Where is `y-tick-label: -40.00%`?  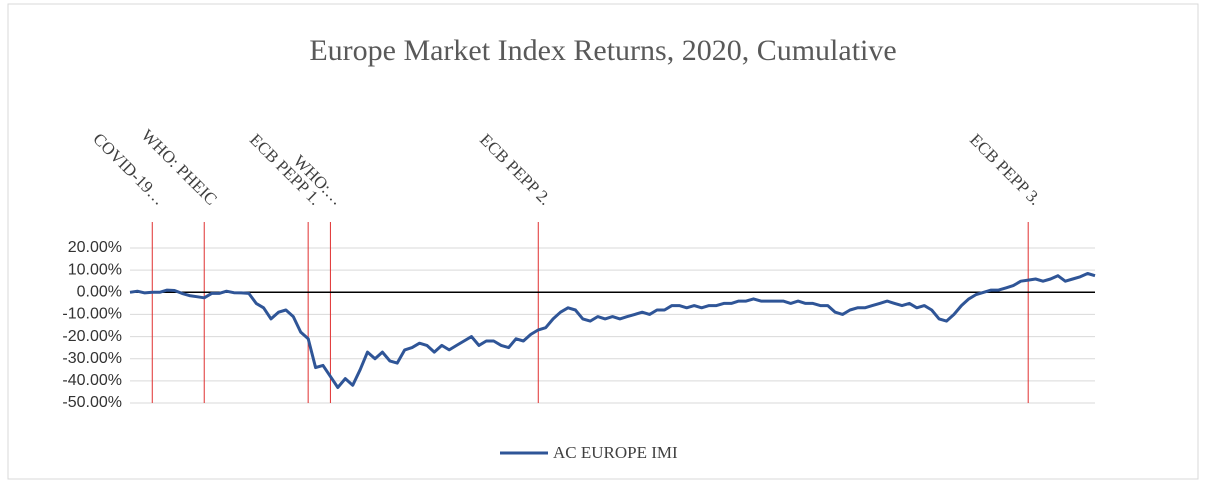
y-tick-label: -40.00% is located at coordinates (92, 380).